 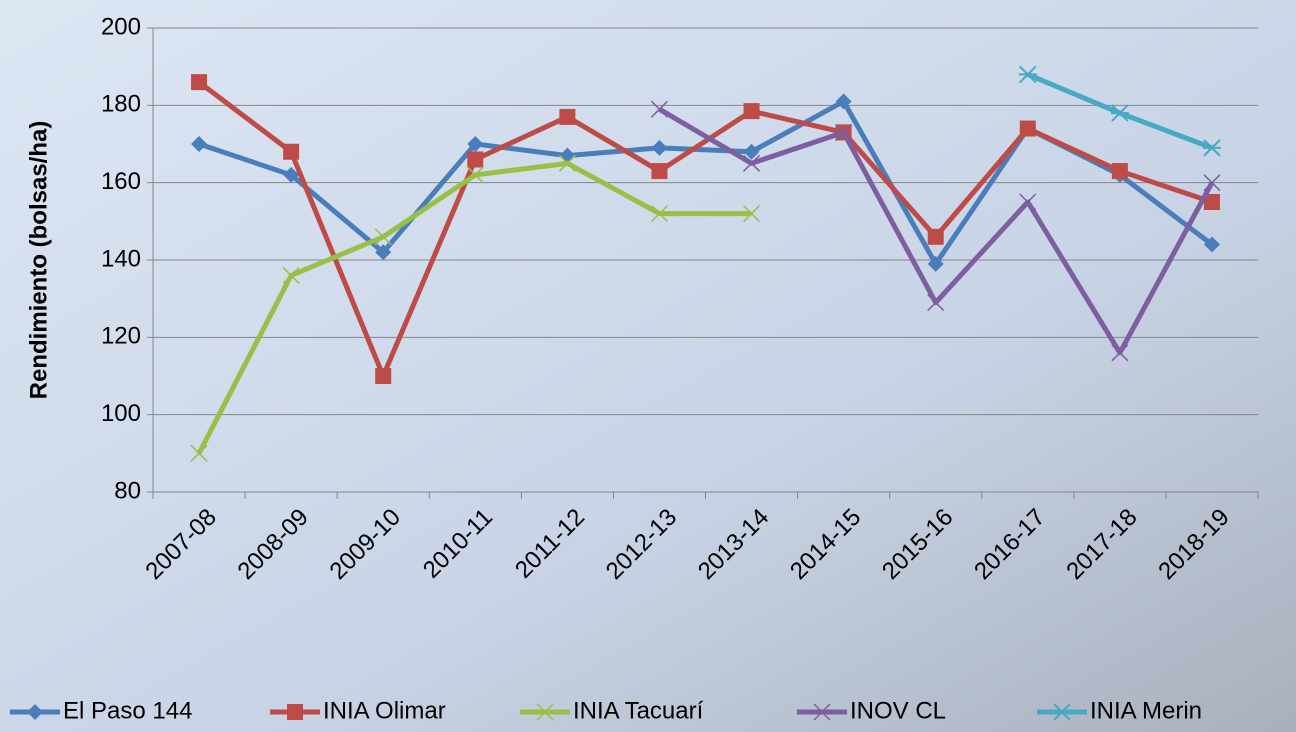 What do you see at coordinates (638, 710) in the screenshot?
I see `legend-label: INIA Tacuarí` at bounding box center [638, 710].